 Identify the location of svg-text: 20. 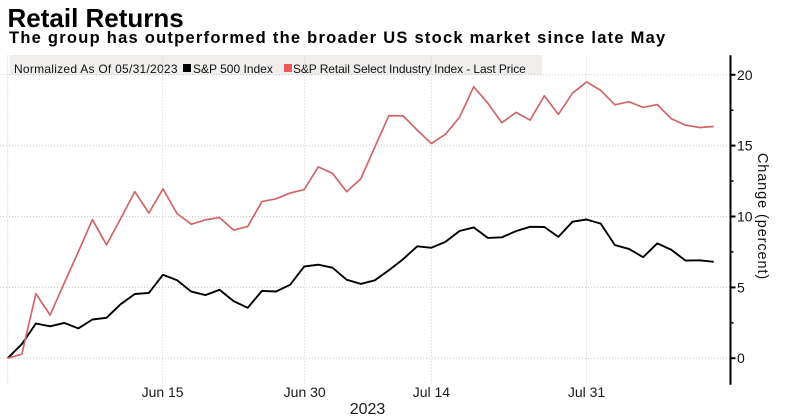
(745, 75).